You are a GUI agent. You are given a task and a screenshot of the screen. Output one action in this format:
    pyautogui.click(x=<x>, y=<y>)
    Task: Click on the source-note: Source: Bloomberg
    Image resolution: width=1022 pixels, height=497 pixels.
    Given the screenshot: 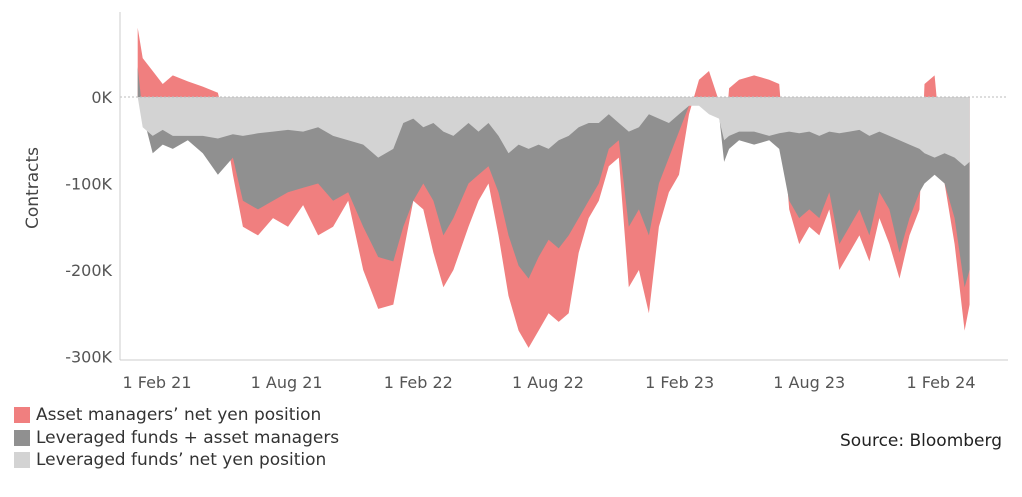 What is the action you would take?
    pyautogui.click(x=921, y=441)
    